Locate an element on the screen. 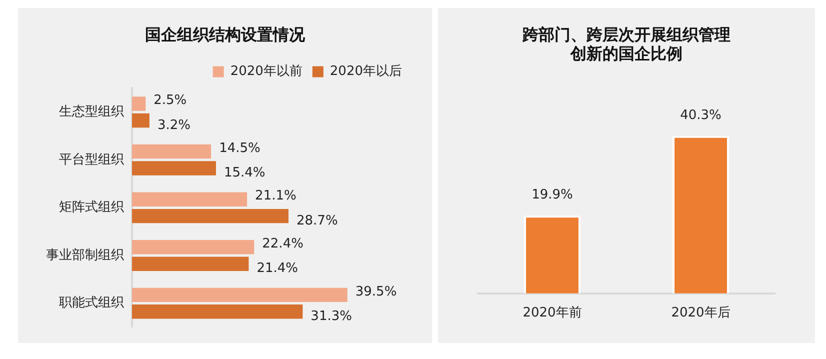  y-tick-label: 矩阵式组织 is located at coordinates (91, 208).